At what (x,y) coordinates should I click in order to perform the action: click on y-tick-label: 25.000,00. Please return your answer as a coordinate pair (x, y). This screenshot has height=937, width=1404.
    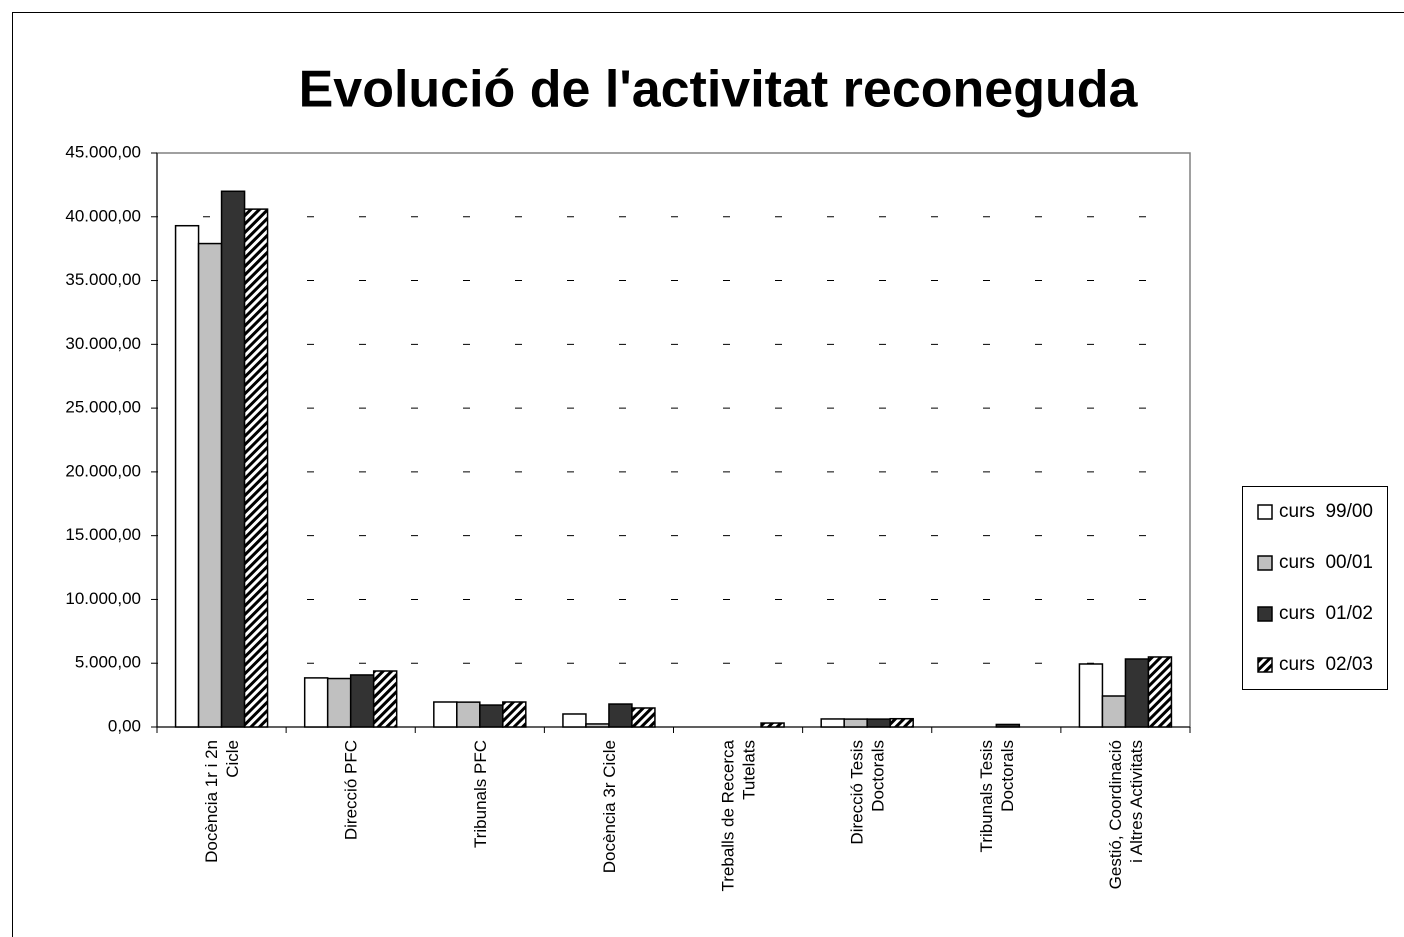
    Looking at the image, I should click on (103, 407).